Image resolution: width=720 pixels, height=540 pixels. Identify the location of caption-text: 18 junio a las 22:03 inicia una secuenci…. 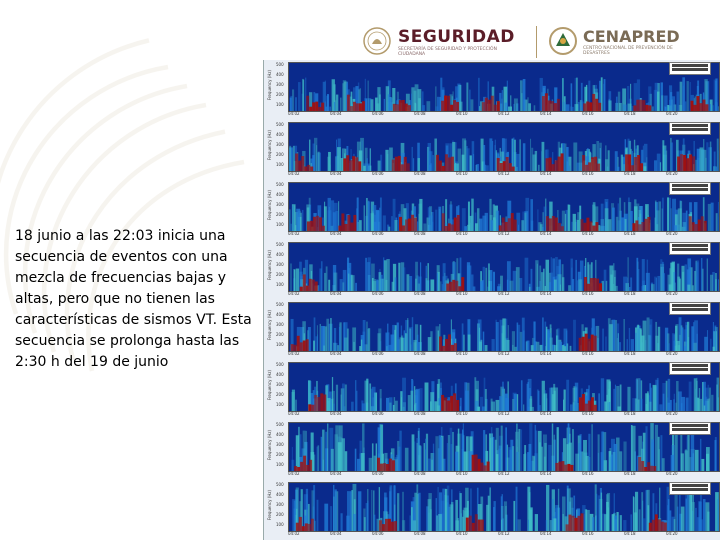
(133, 299).